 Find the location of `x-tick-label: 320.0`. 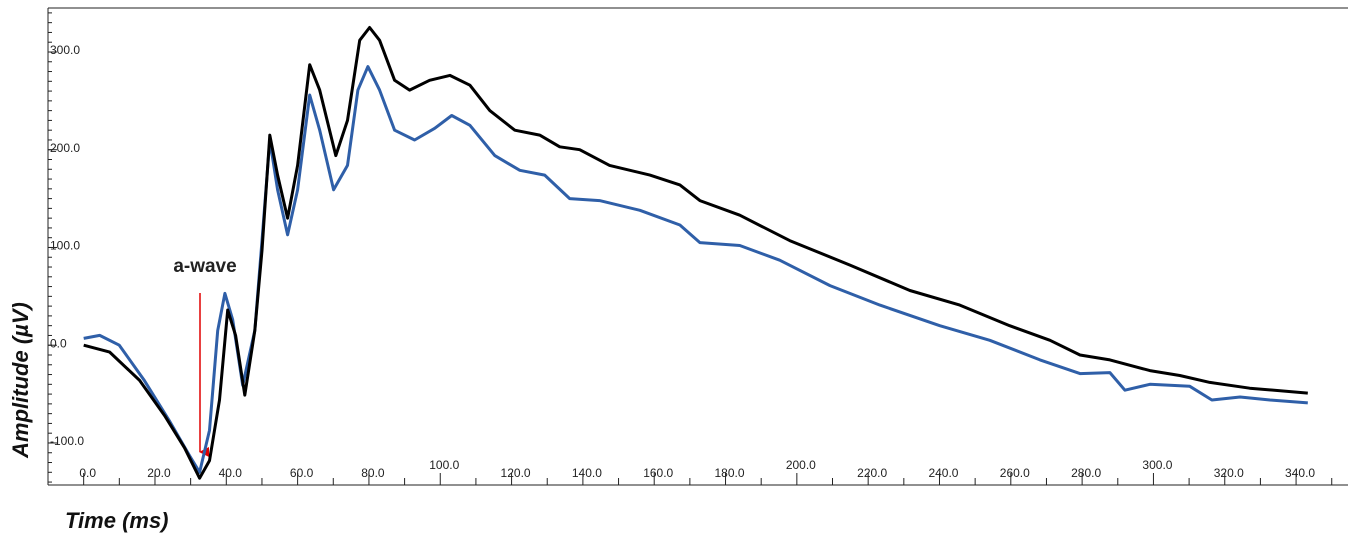

x-tick-label: 320.0 is located at coordinates (1229, 473).